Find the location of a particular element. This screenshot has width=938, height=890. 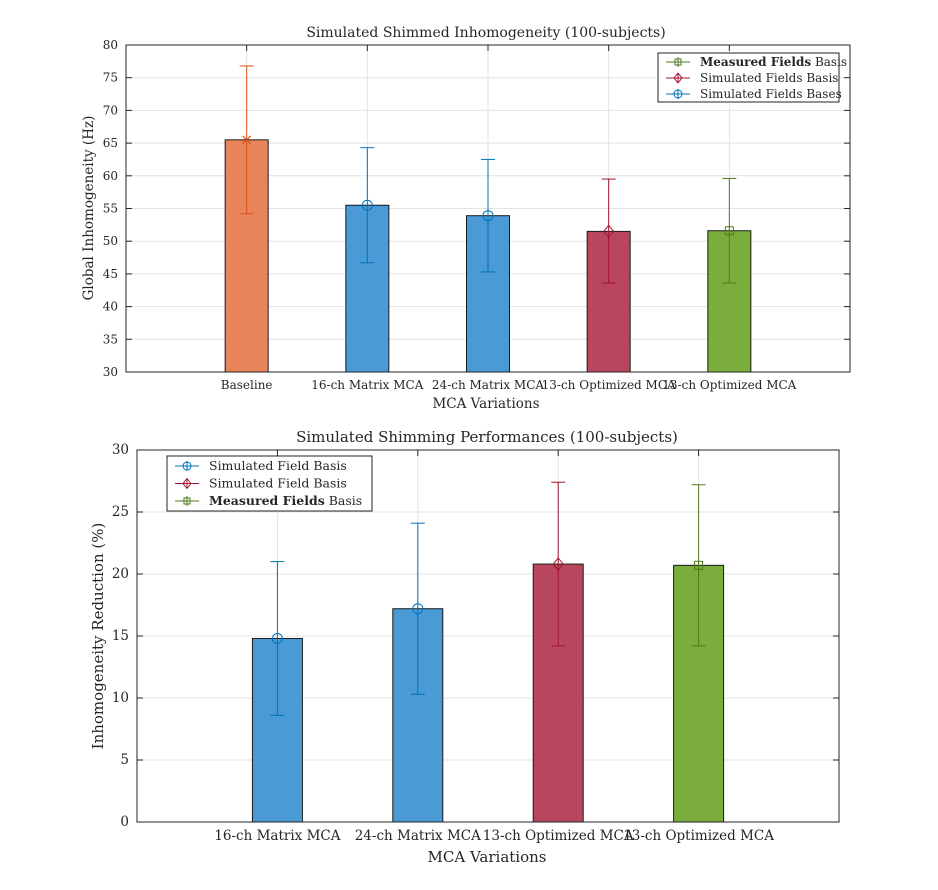

chart2-ytick-label: 10 is located at coordinates (120, 698).